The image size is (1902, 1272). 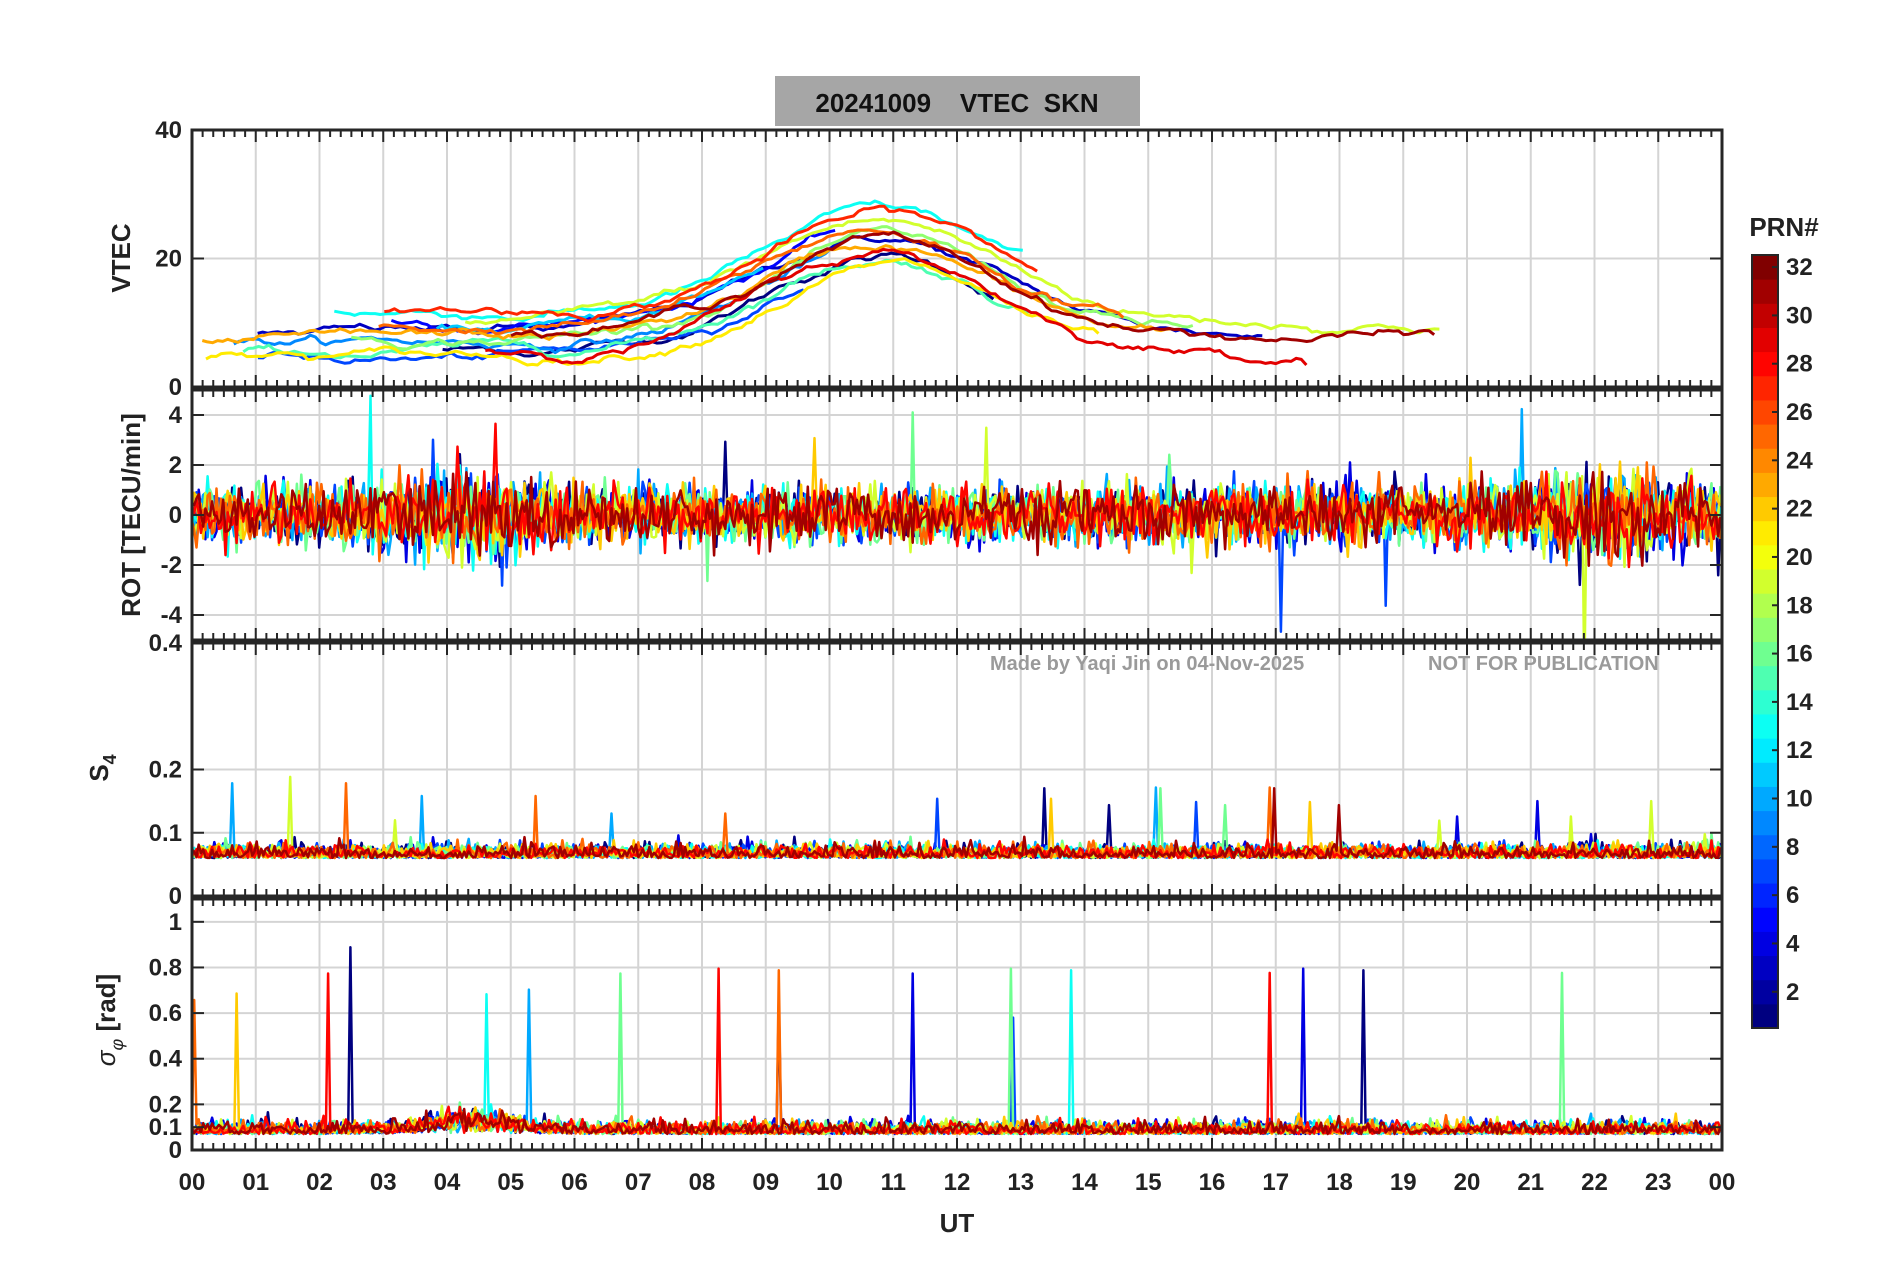 What do you see at coordinates (638, 1182) in the screenshot?
I see `x-tick-label: 07` at bounding box center [638, 1182].